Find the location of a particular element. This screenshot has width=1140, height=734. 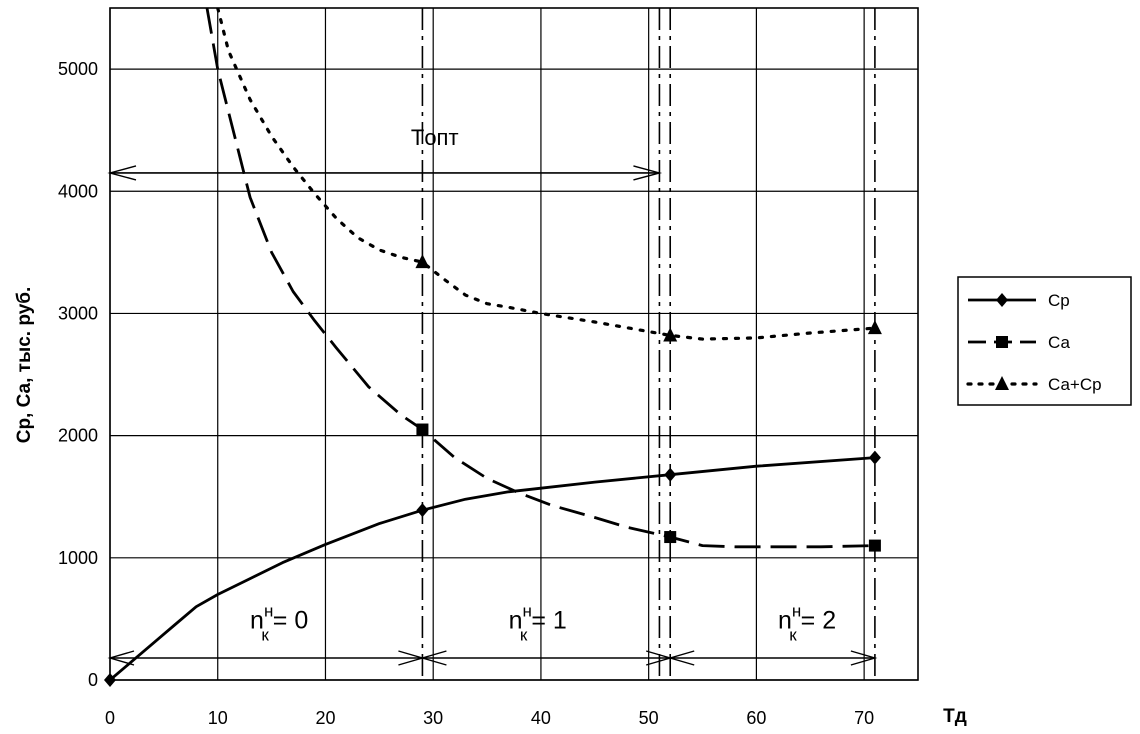

region-label: nн к= 1 is located at coordinates (538, 623).